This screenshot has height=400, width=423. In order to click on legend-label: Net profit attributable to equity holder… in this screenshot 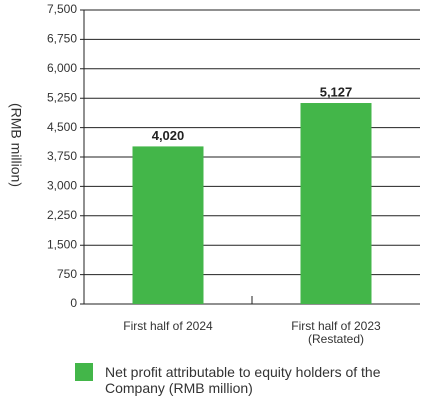, I will do `click(243, 380)`.